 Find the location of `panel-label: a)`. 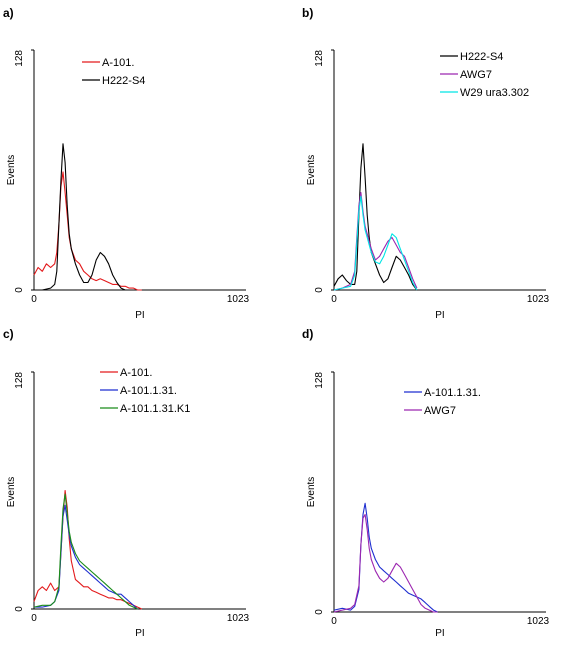

panel-label: a) is located at coordinates (8, 13).